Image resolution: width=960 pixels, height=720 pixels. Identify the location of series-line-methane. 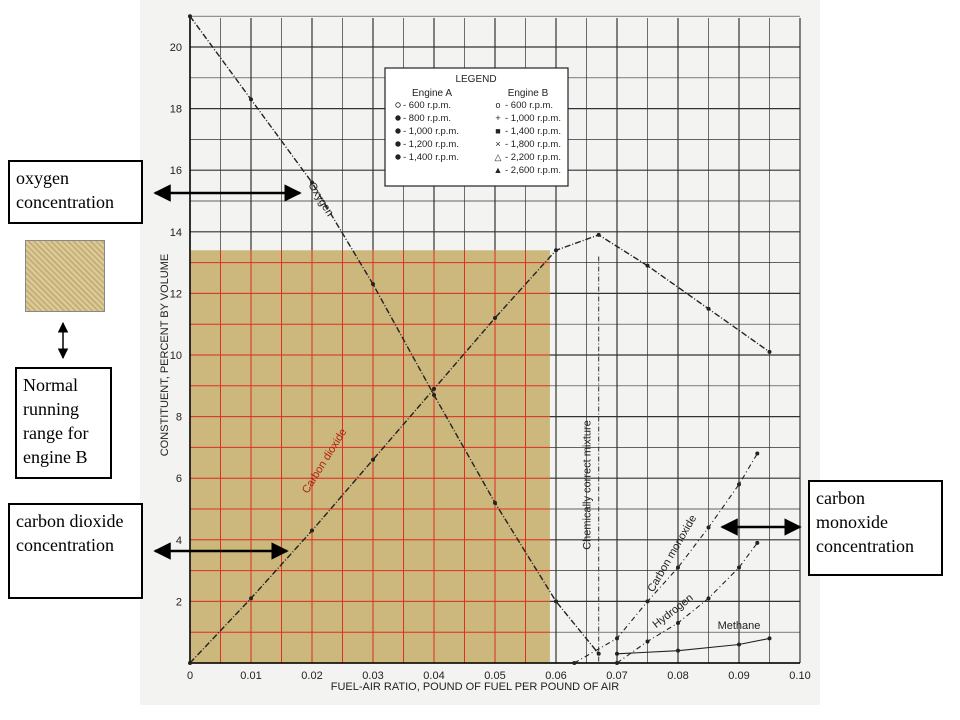
(693, 646).